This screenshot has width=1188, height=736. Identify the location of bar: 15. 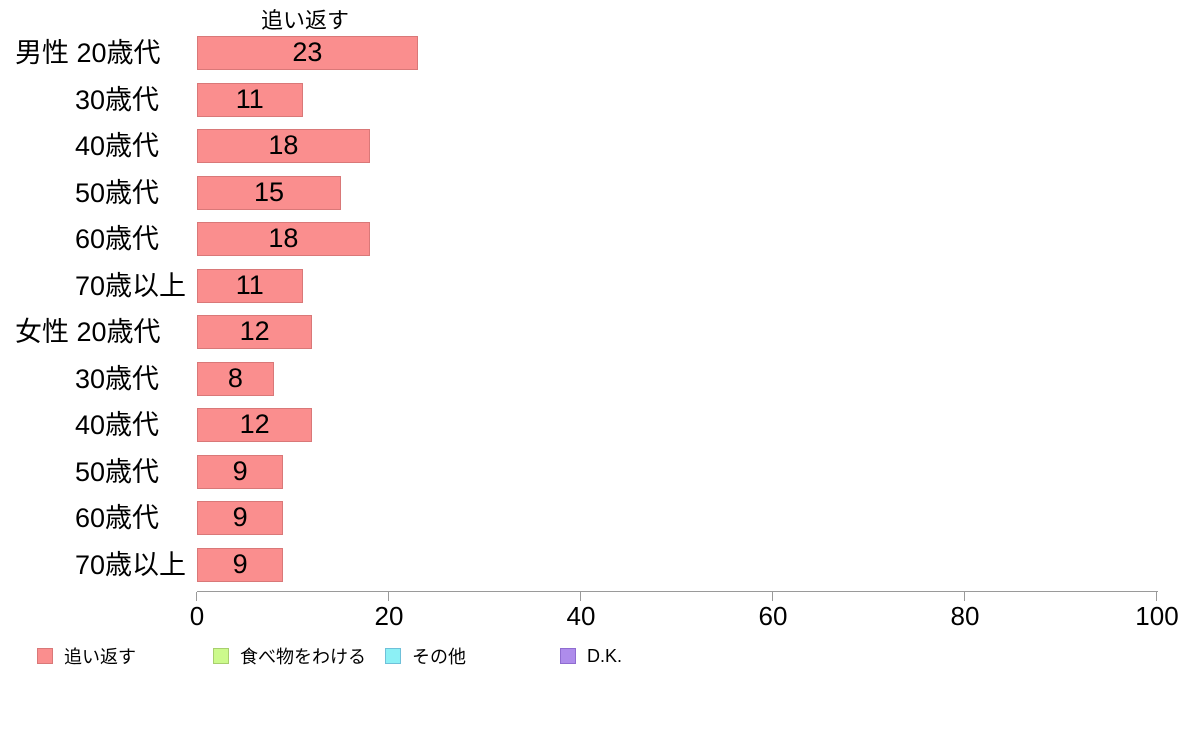
(269, 192).